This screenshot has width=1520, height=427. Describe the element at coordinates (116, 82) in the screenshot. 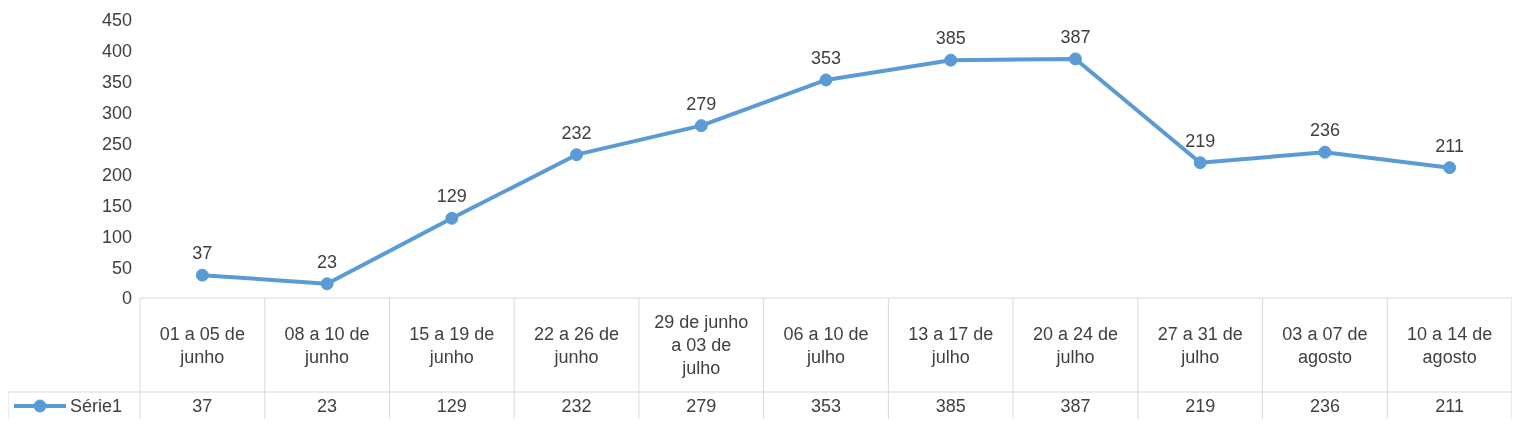

I see `y-tick-label: 350` at that location.